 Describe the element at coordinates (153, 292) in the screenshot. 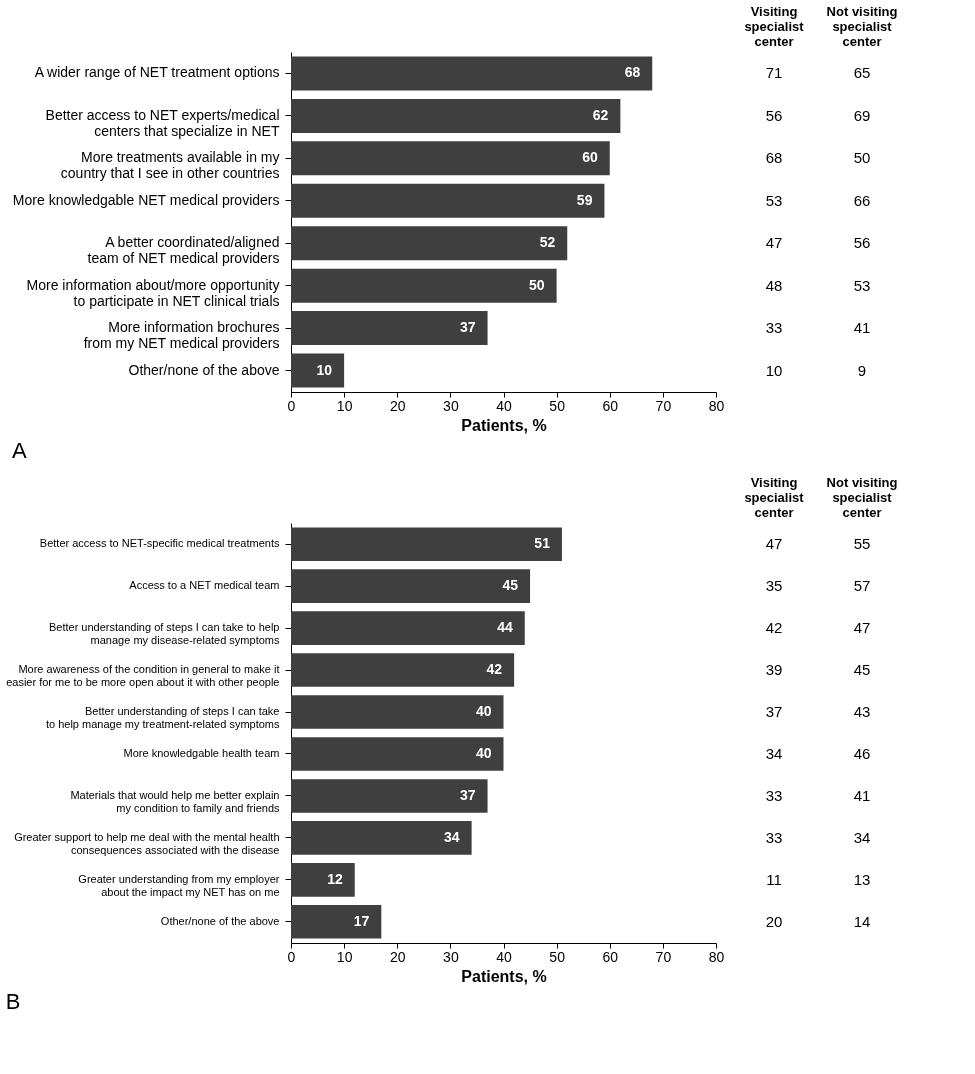

I see `y-tick-label: More information about/more opportunity to participate in NET clinical trials` at that location.